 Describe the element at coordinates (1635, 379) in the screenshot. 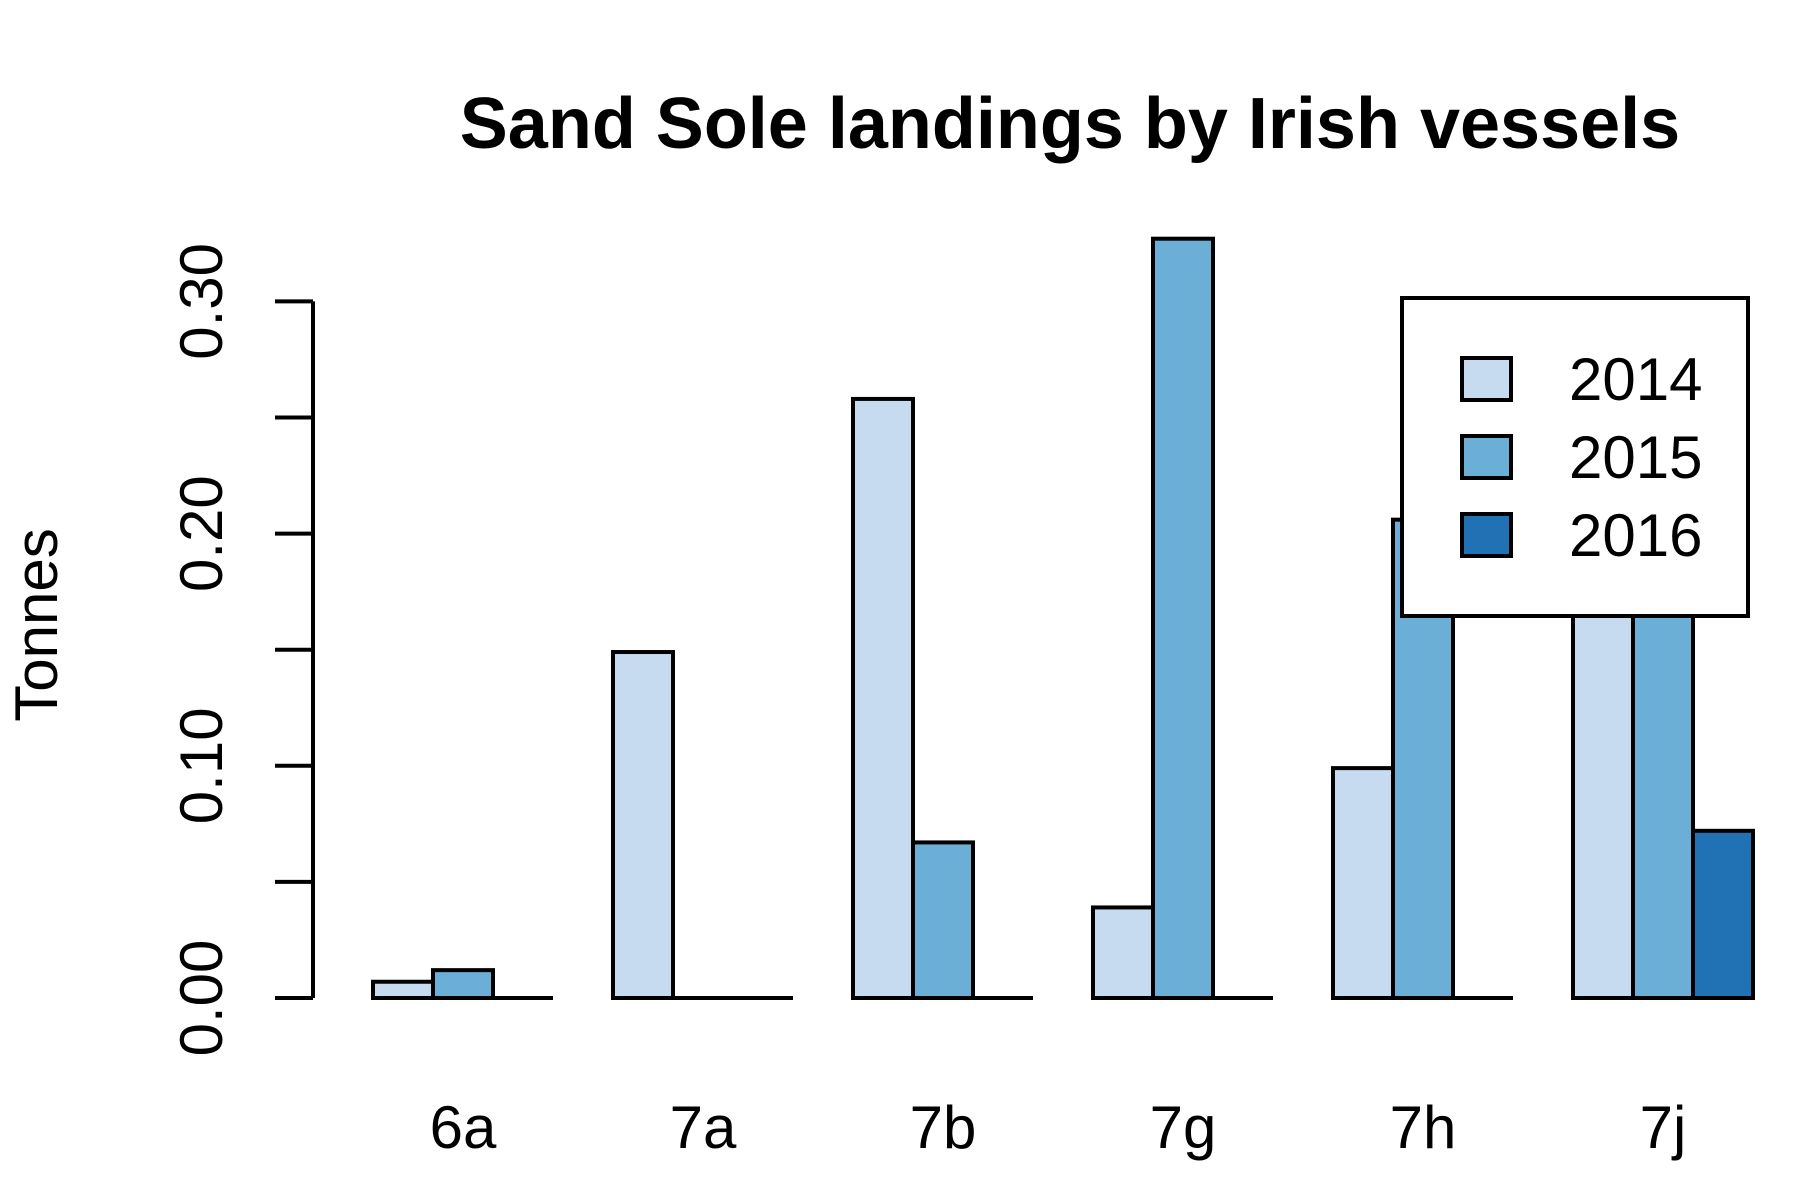

I see `legend-label-2014: 2014` at that location.